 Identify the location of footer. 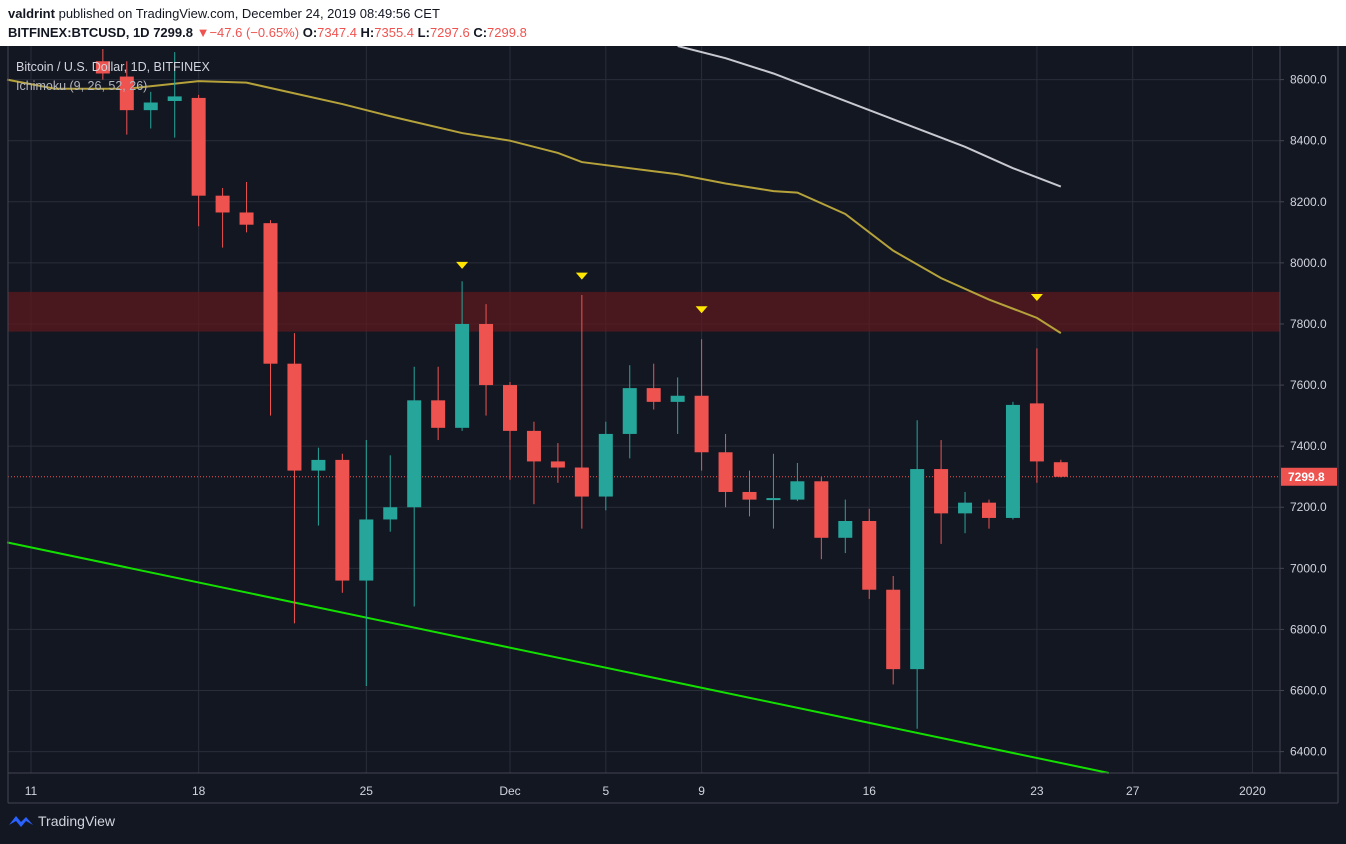
(673, 824).